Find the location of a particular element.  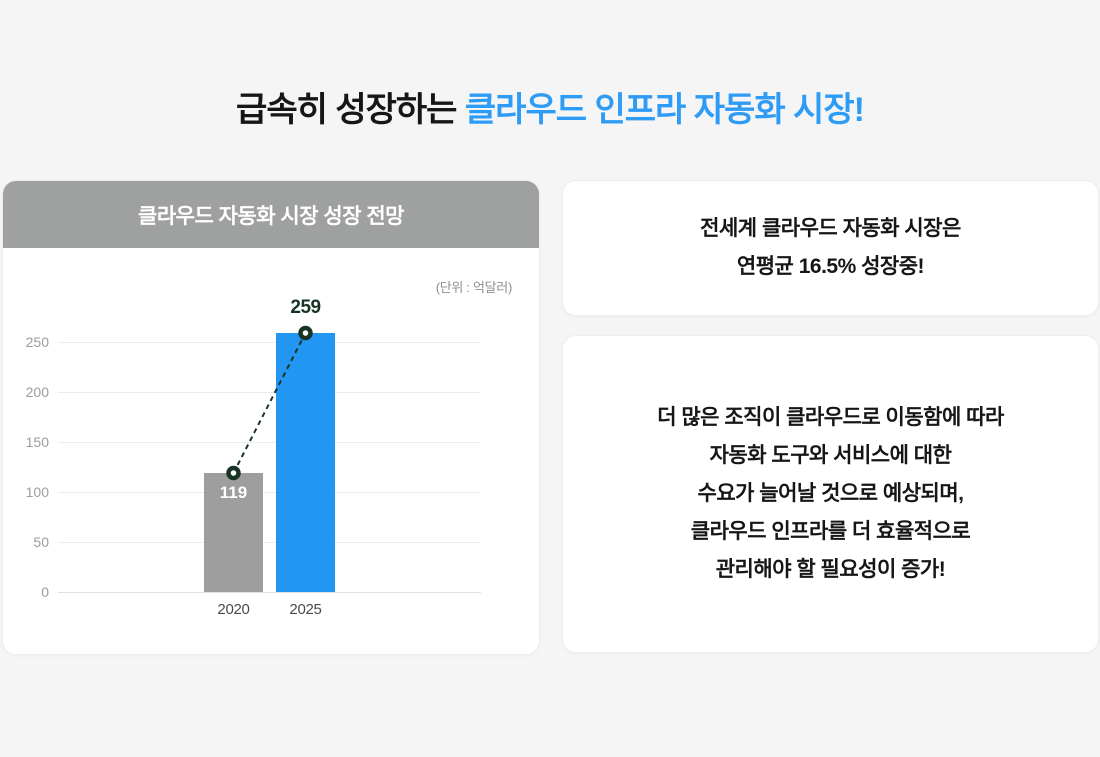

chart-card-header: 클라우드 자동화 시장 성장 전망 is located at coordinates (271, 214).